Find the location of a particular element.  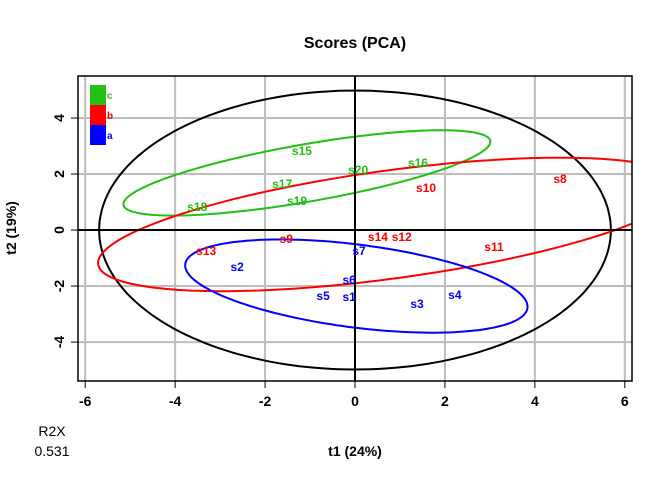

y-tick-label: 2 is located at coordinates (59, 174).